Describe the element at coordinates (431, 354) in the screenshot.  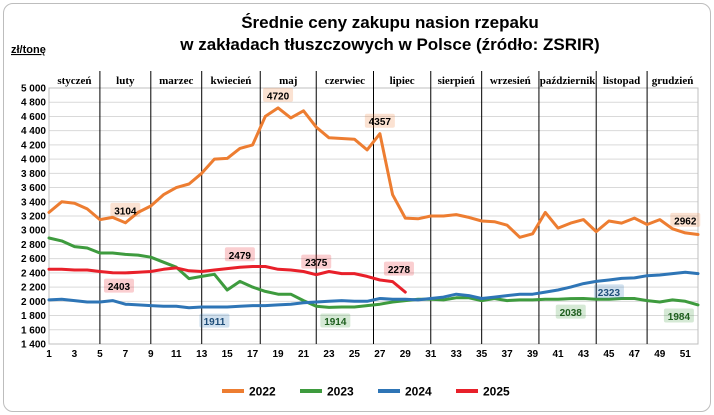
I see `x-tick-label-15: 31` at that location.